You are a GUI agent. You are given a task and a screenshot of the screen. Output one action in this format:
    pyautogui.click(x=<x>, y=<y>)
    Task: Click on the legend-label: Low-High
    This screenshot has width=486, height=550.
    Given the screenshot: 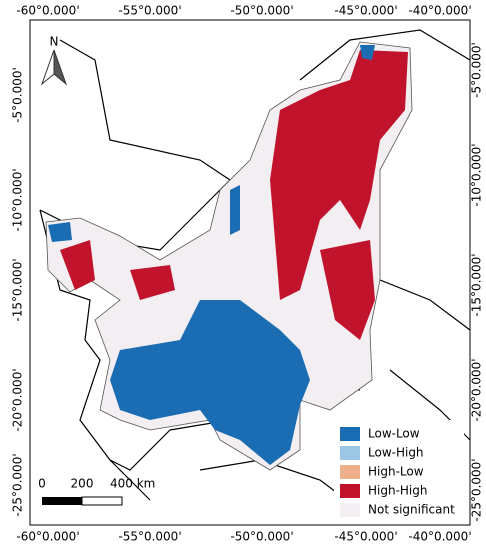 What is the action you would take?
    pyautogui.click(x=396, y=453)
    